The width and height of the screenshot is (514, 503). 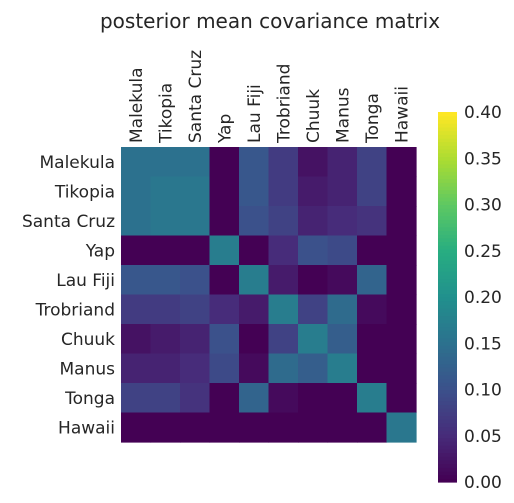 I want to click on colorbar, so click(x=447, y=297).